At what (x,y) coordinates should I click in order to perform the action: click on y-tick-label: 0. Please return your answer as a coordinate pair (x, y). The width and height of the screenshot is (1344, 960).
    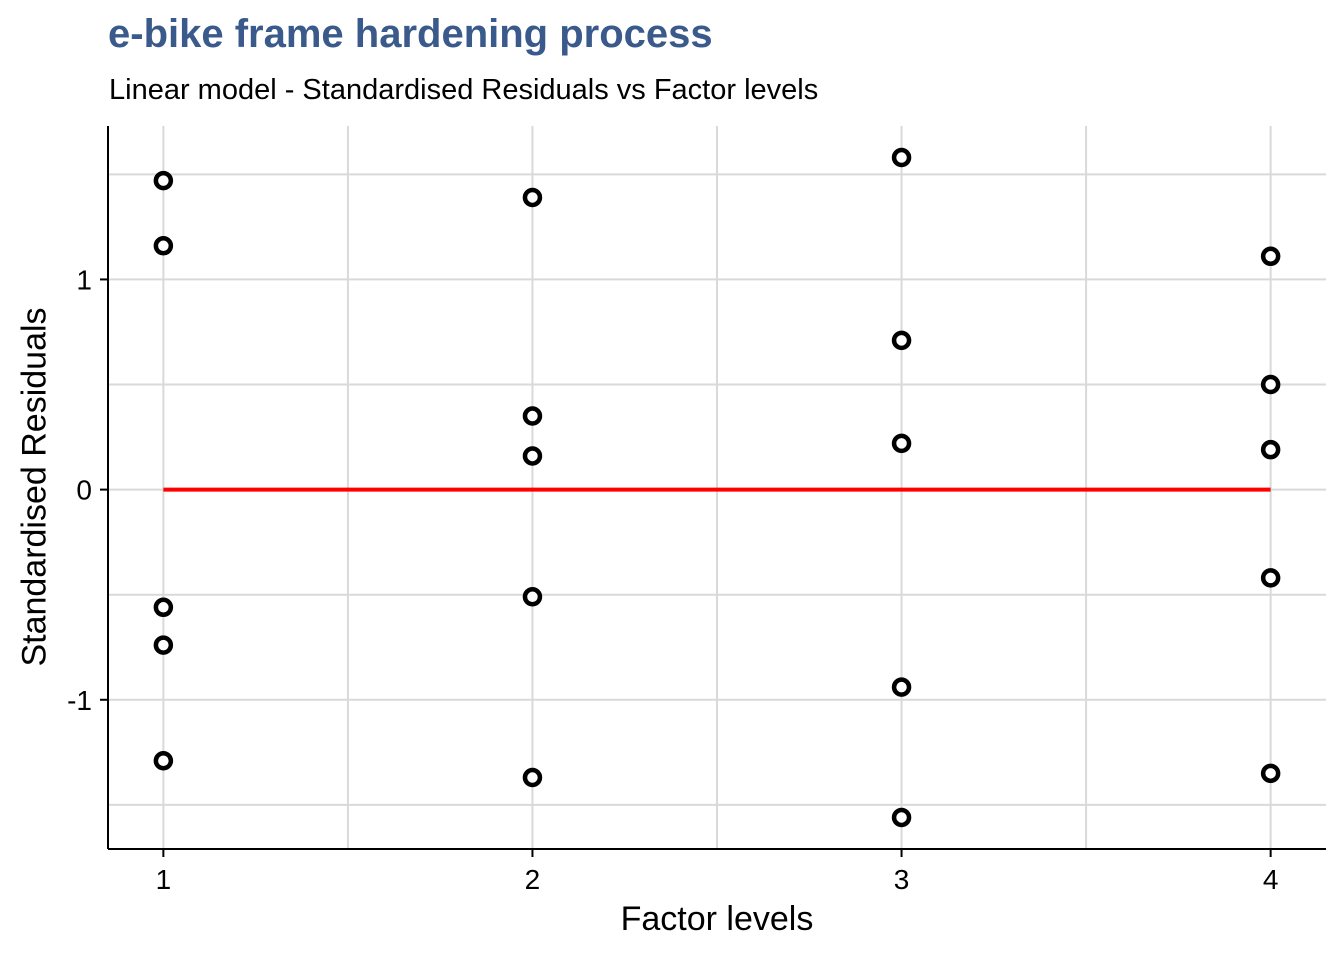
    Looking at the image, I should click on (84, 490).